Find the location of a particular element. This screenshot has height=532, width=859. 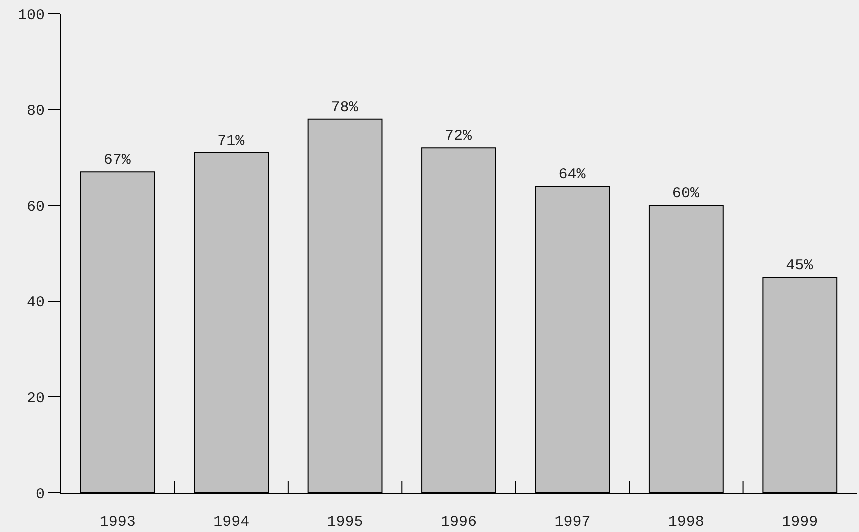

data-label: 60% is located at coordinates (686, 194).